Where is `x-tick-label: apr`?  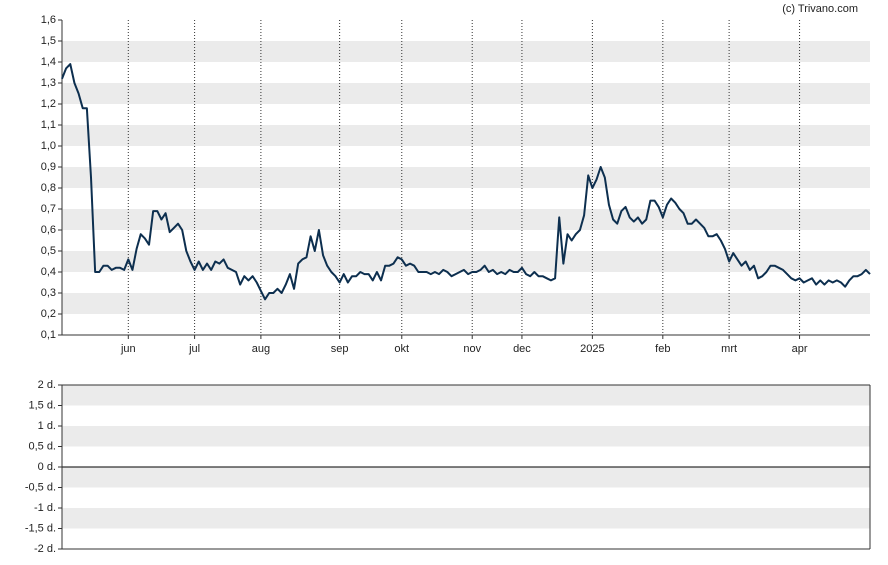 x-tick-label: apr is located at coordinates (800, 349).